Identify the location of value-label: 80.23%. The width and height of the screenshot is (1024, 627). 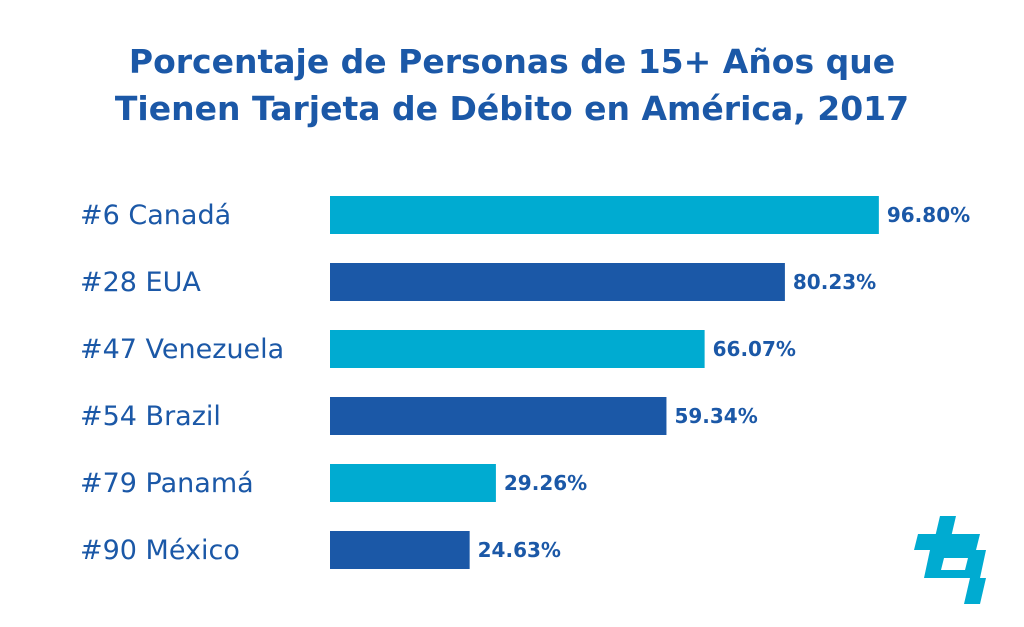
(834, 282).